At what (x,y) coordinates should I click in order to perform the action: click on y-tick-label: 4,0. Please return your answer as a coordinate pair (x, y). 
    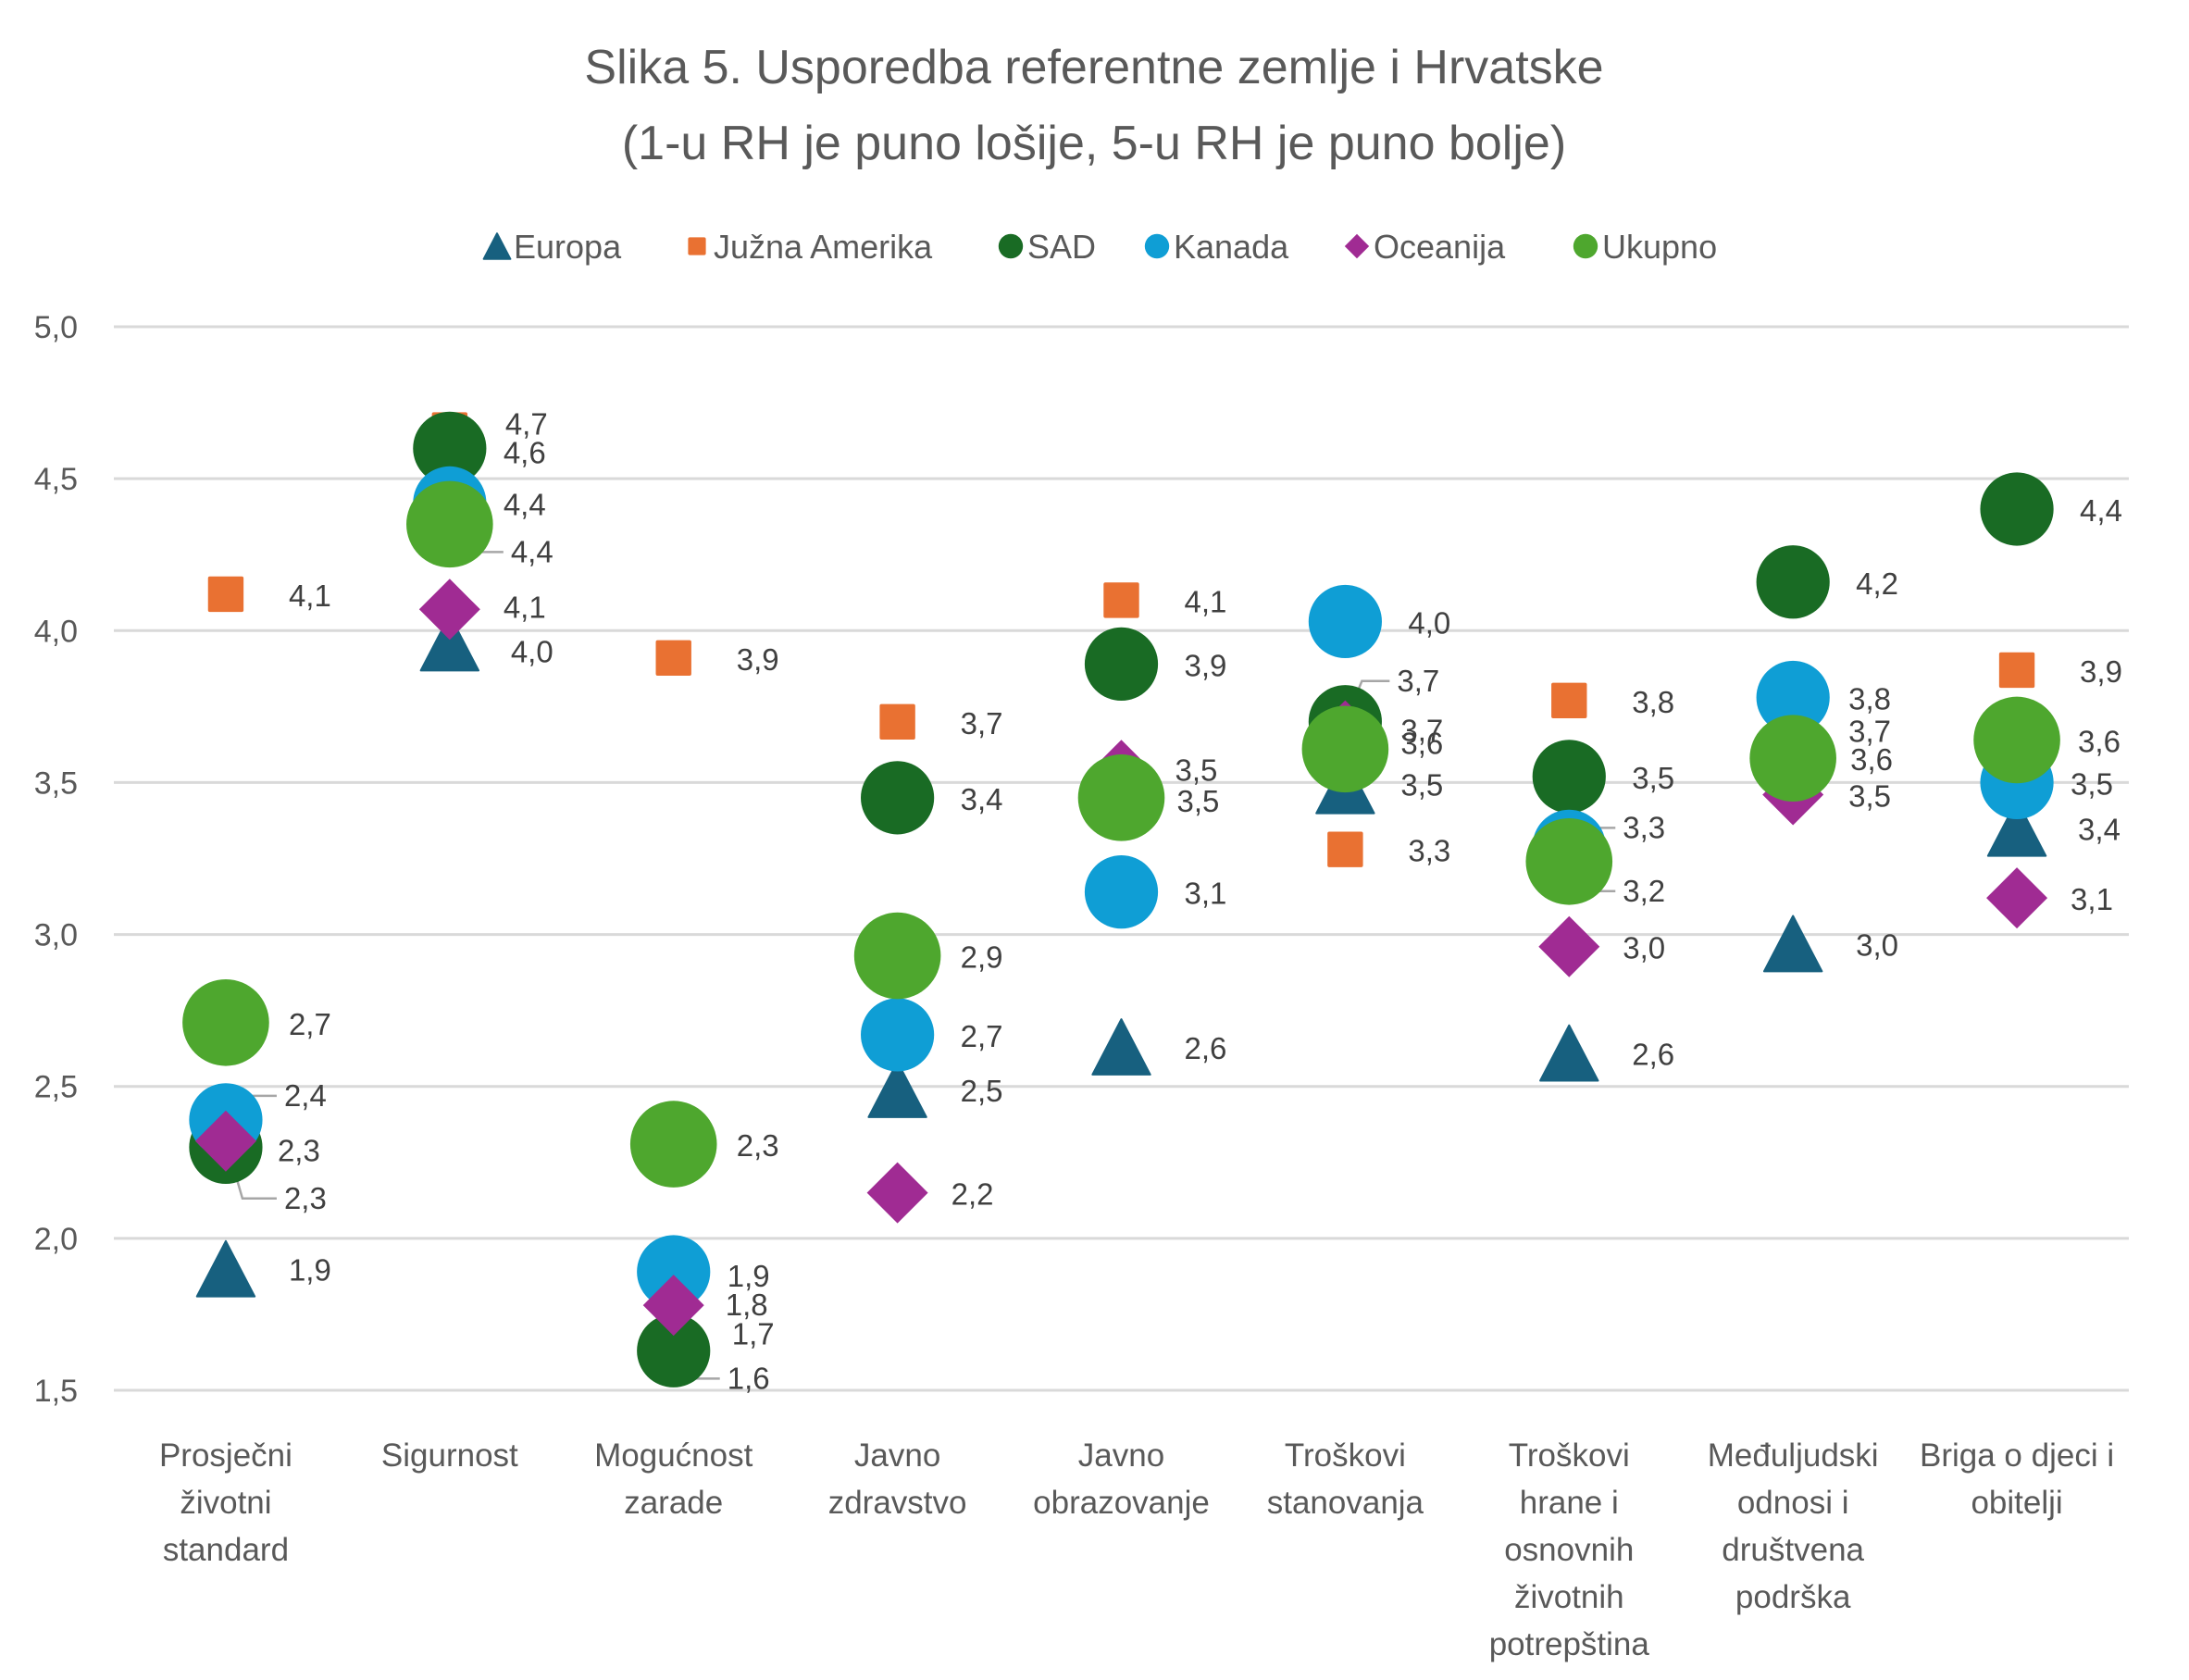
    Looking at the image, I should click on (56, 631).